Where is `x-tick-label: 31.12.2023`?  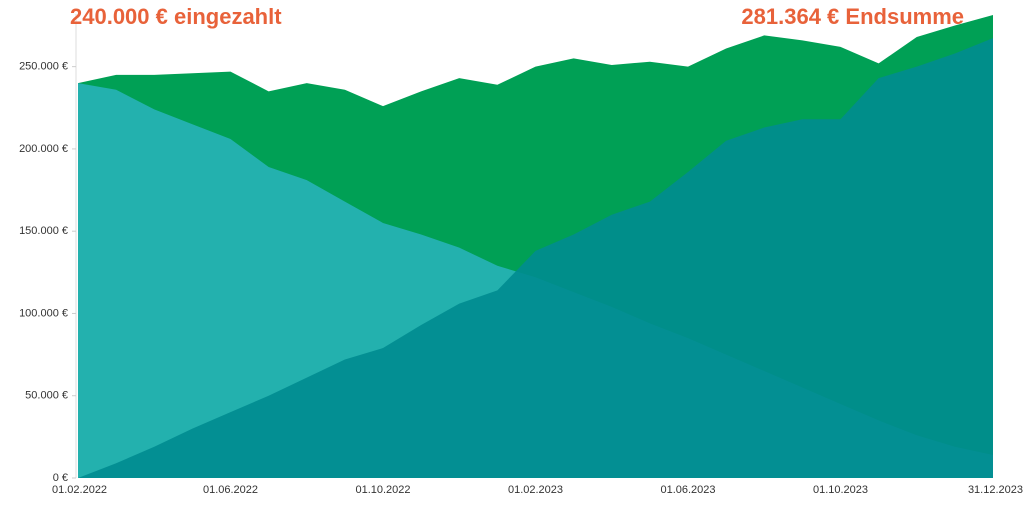 x-tick-label: 31.12.2023 is located at coordinates (995, 490).